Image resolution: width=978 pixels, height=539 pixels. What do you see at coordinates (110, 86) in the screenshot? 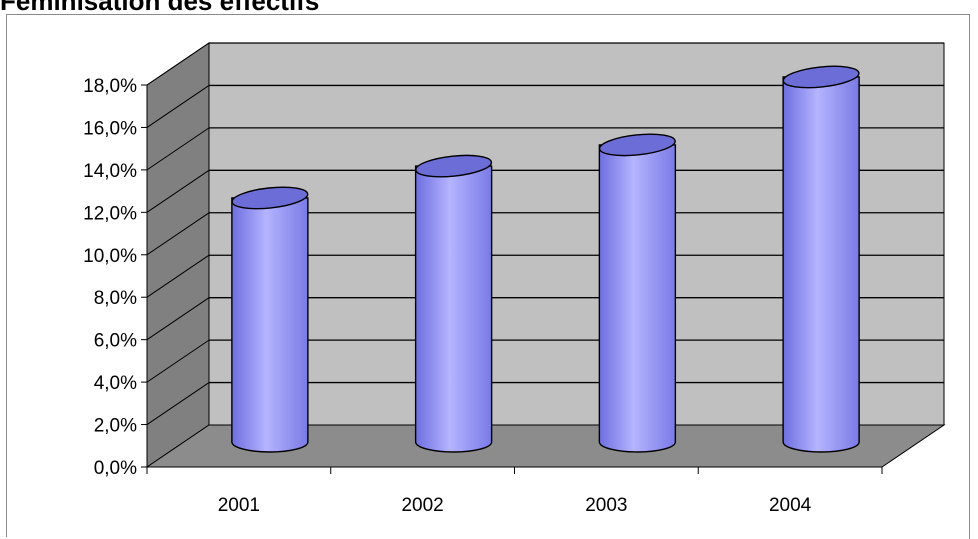
I see `y-tick-label: 18,0%` at bounding box center [110, 86].